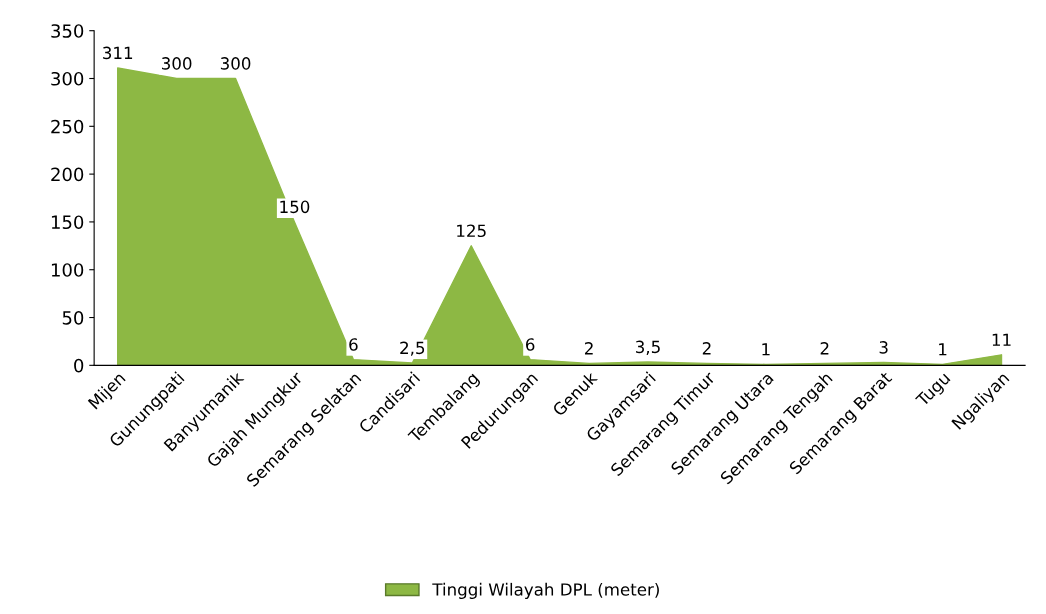 Image resolution: width=1046 pixels, height=614 pixels. What do you see at coordinates (67, 126) in the screenshot?
I see `y-tick-label: 250` at bounding box center [67, 126].